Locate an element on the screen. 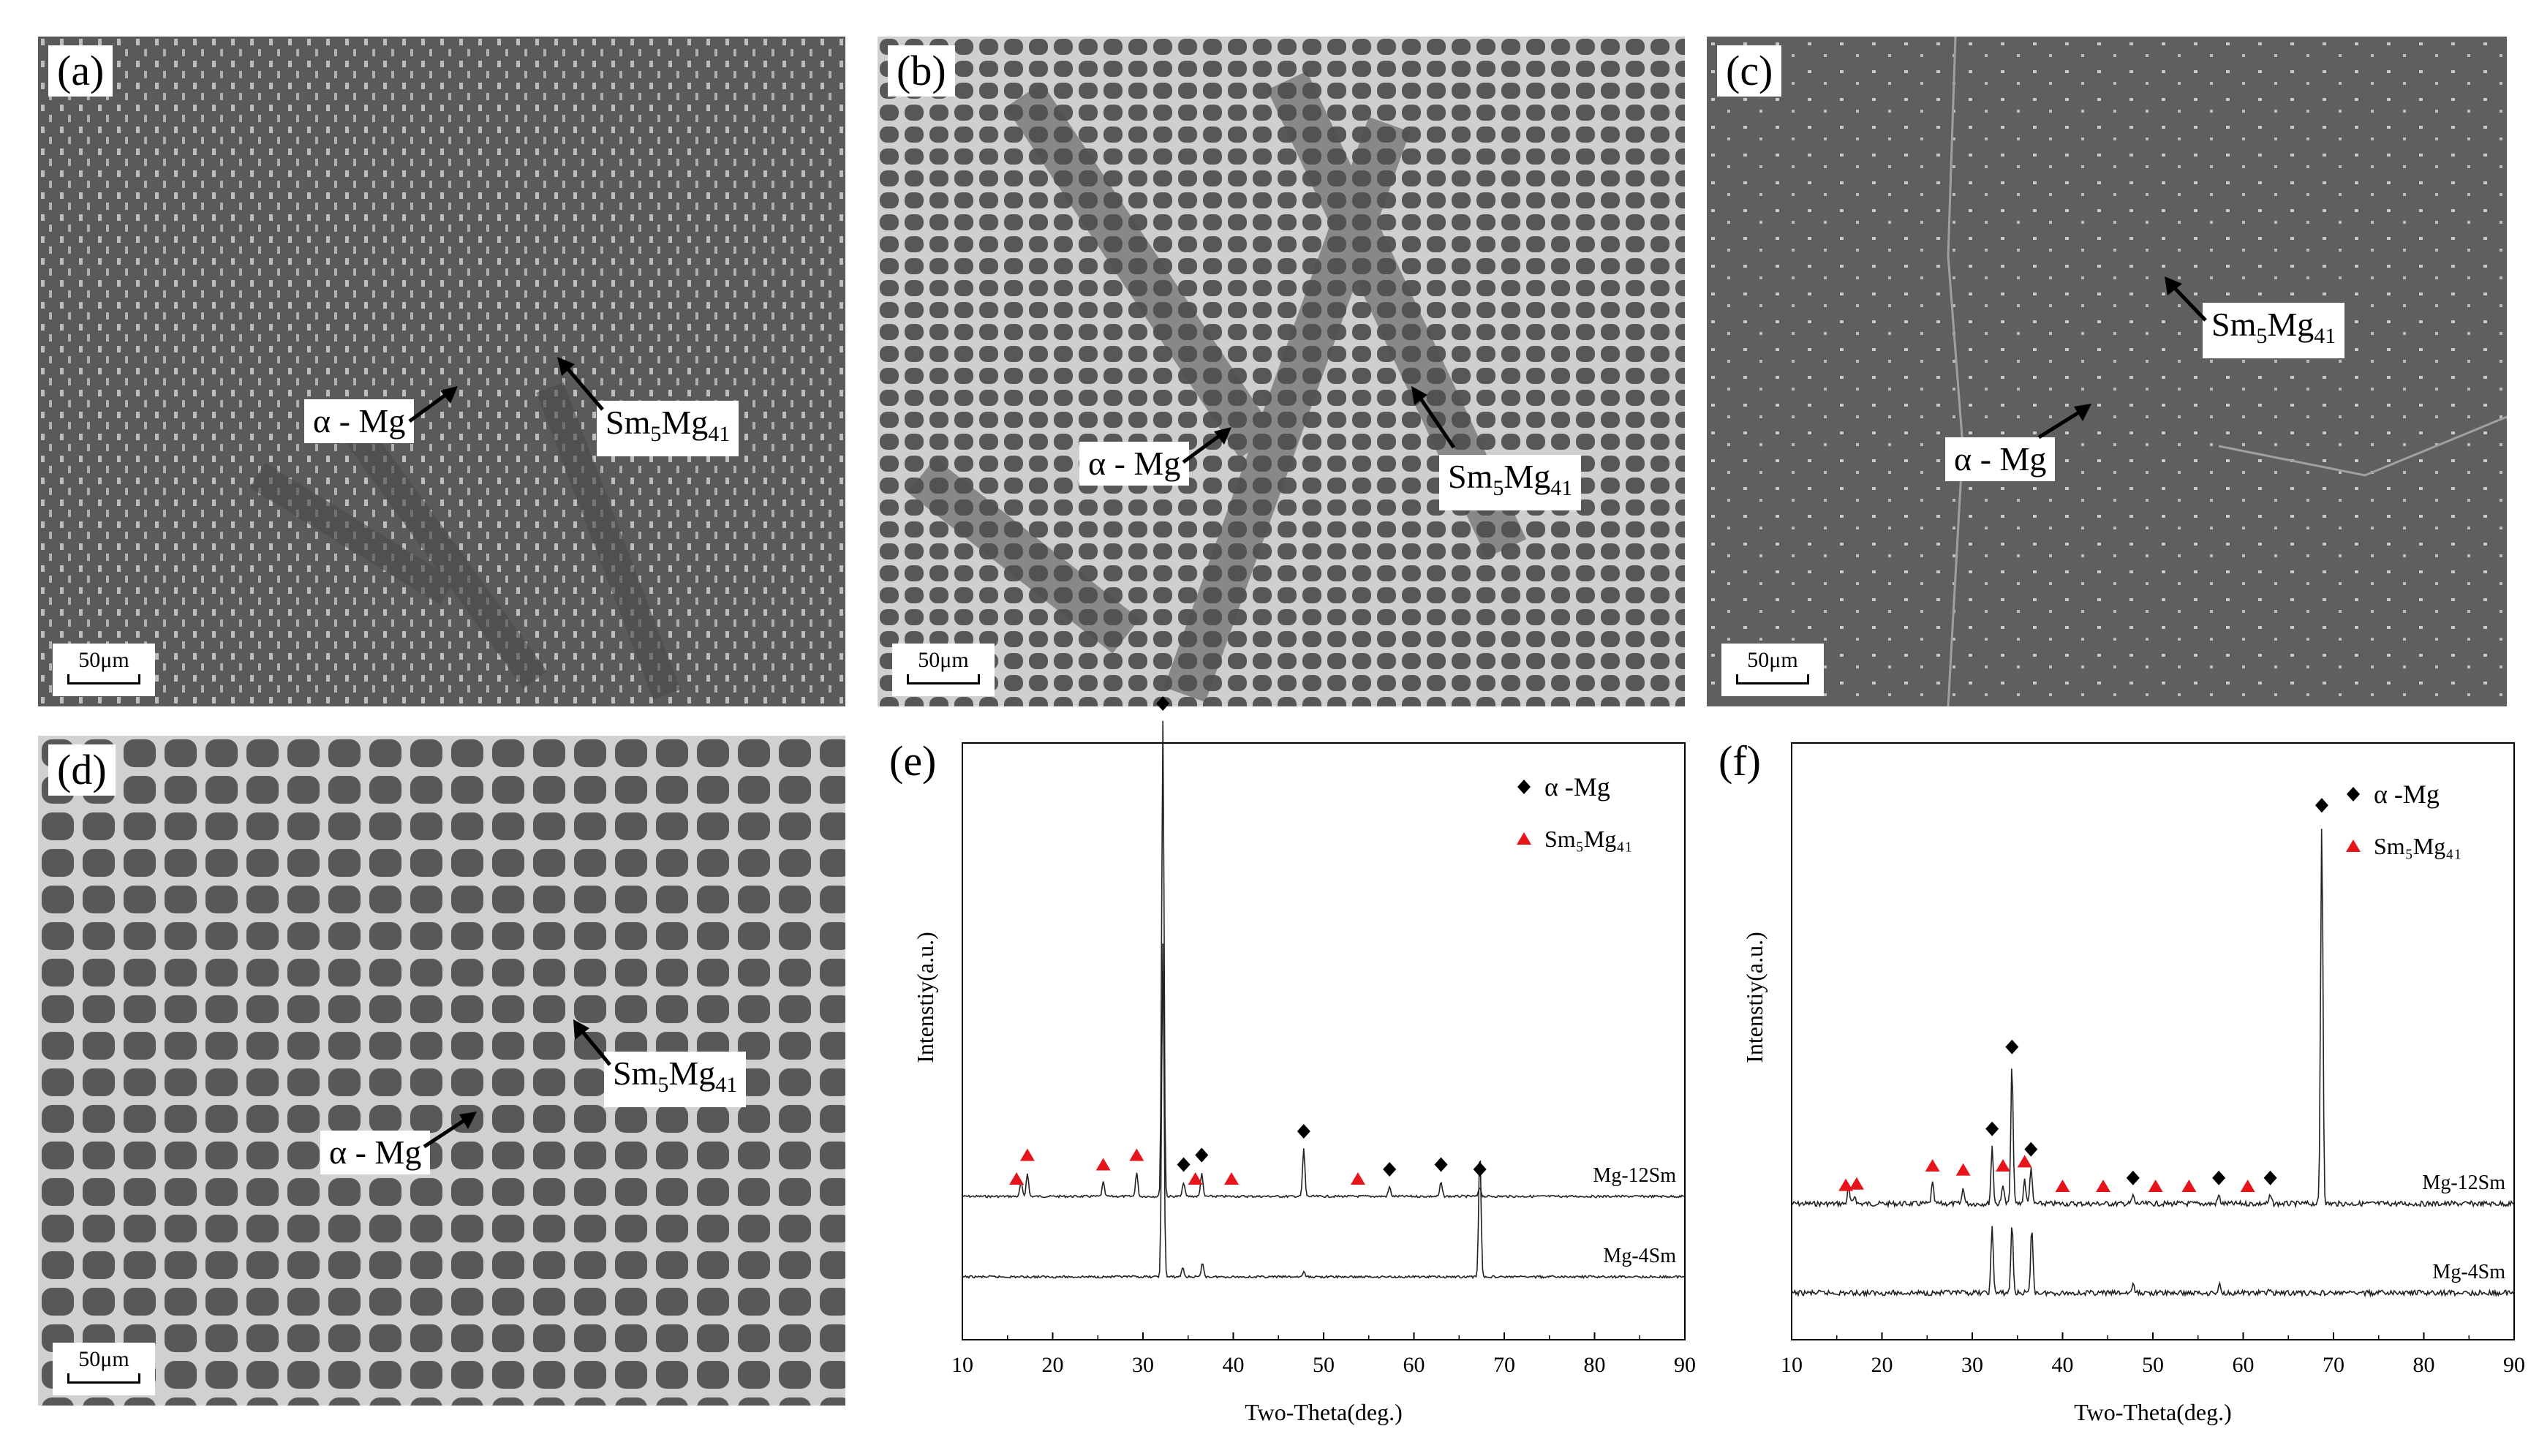 This screenshot has height=1456, width=2539. micrograph-b: (b) α - Mg Sm5Mg41 50μm is located at coordinates (1281, 372).